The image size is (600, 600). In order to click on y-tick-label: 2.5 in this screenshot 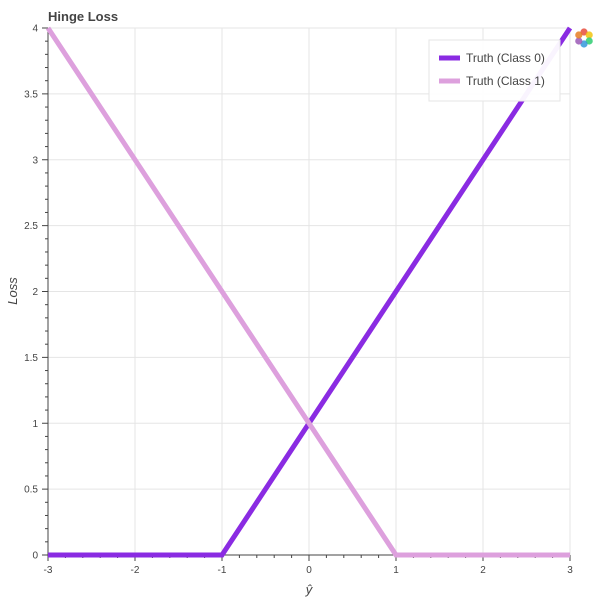, I will do `click(31, 226)`.